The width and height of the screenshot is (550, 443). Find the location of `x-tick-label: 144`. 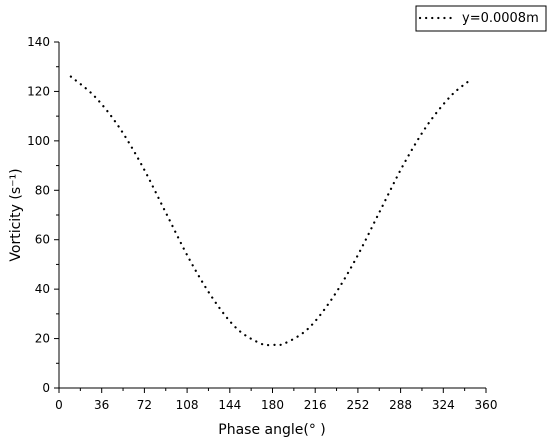

x-tick-label: 144 is located at coordinates (229, 405).